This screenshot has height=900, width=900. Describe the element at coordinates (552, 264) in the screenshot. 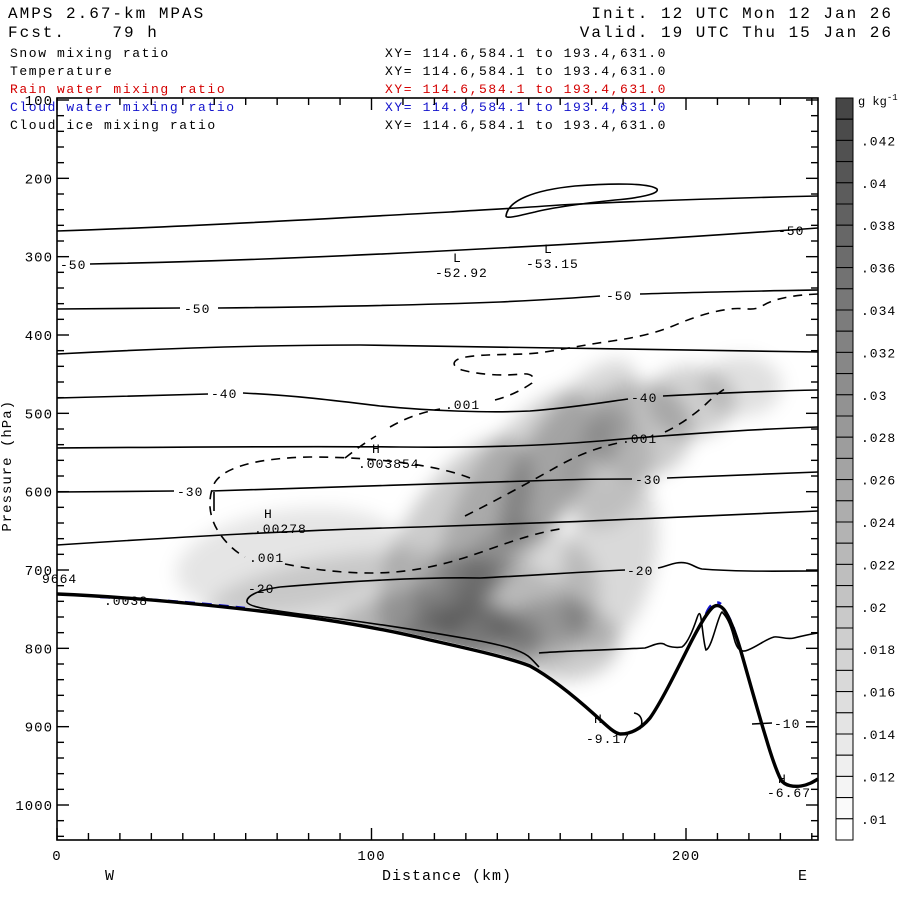

I see `contour-label: -53.15` at that location.